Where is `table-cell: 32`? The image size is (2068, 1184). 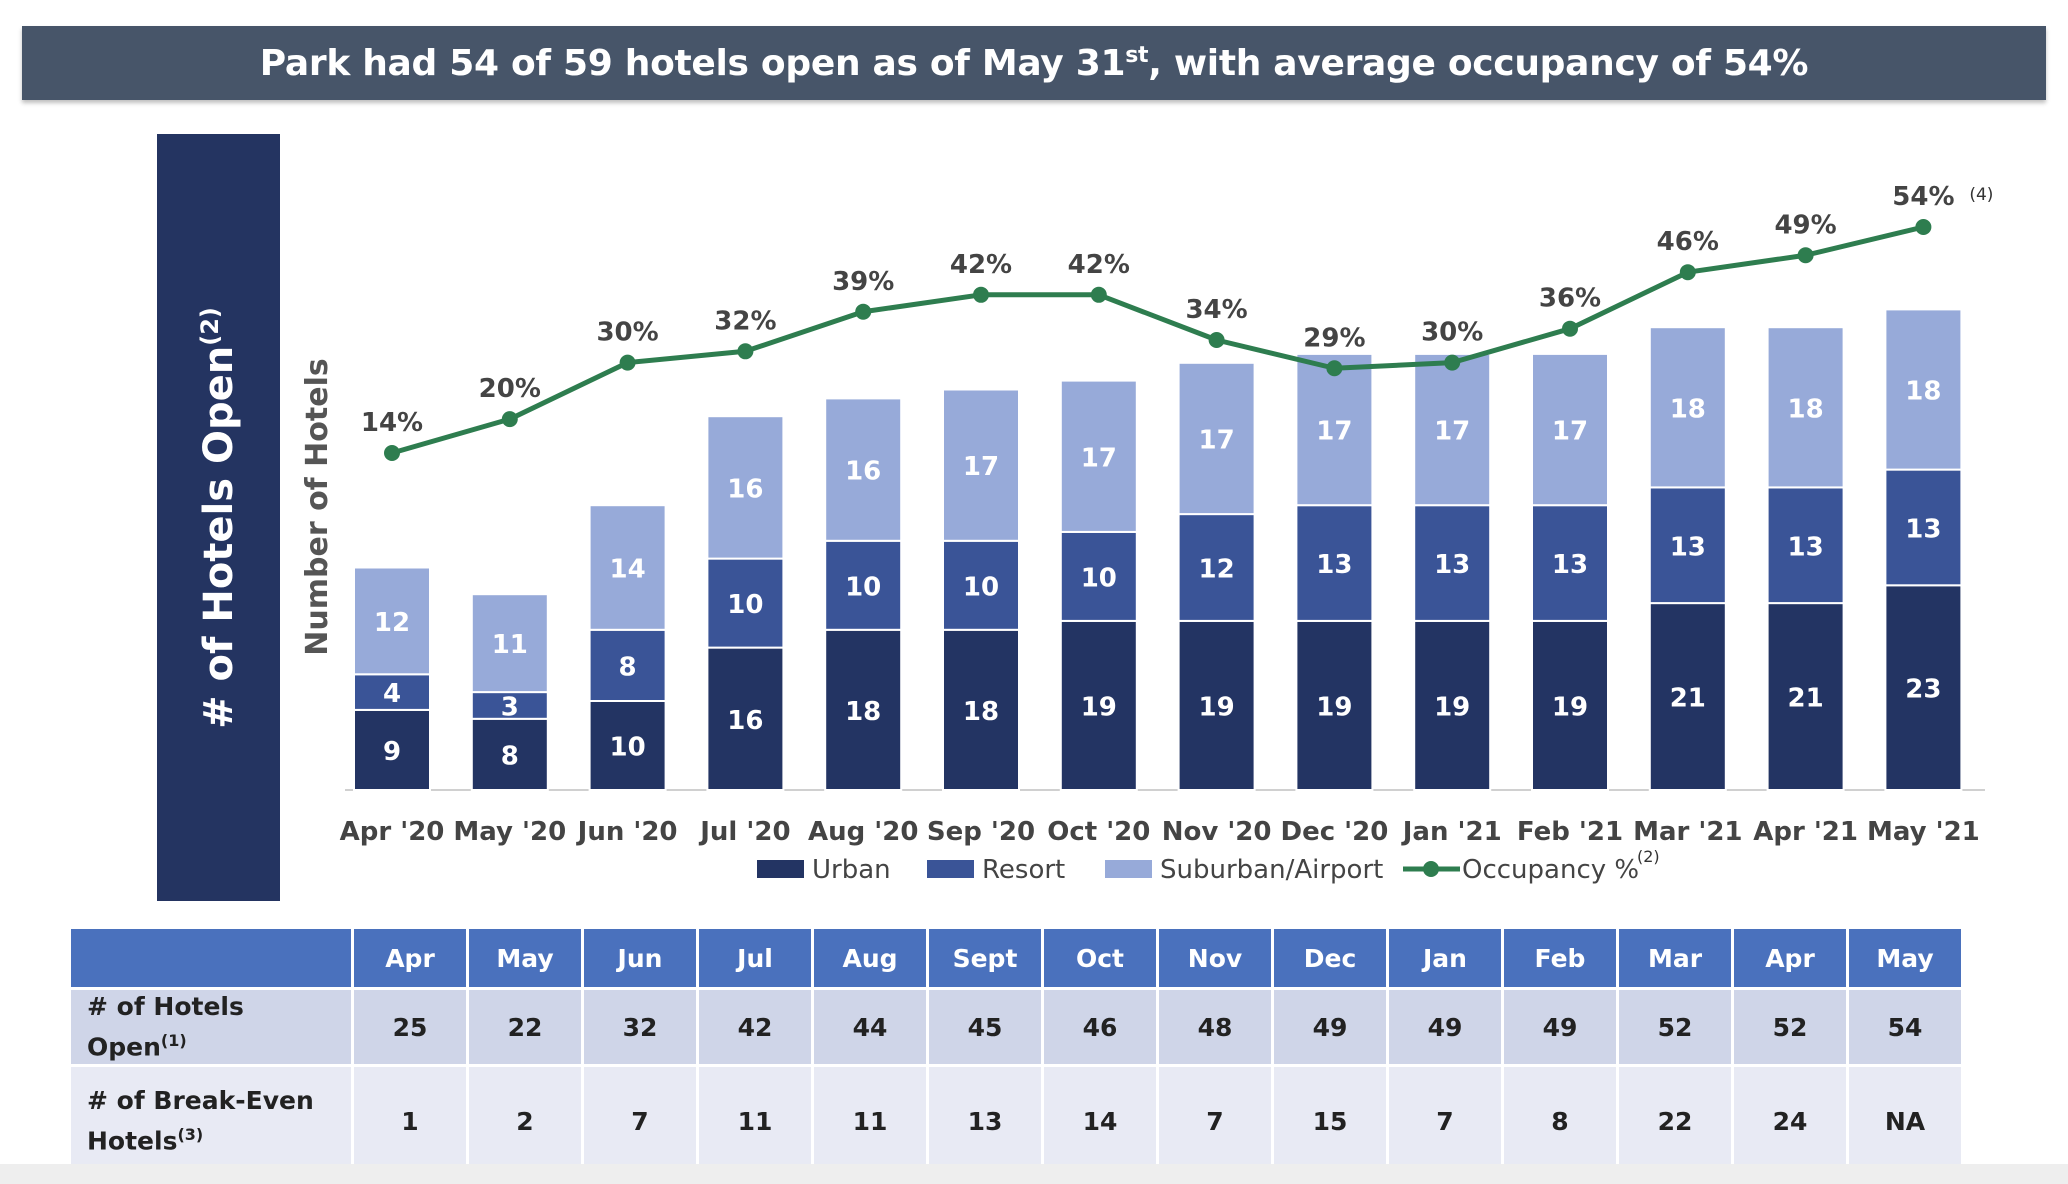 table-cell: 32 is located at coordinates (640, 1027).